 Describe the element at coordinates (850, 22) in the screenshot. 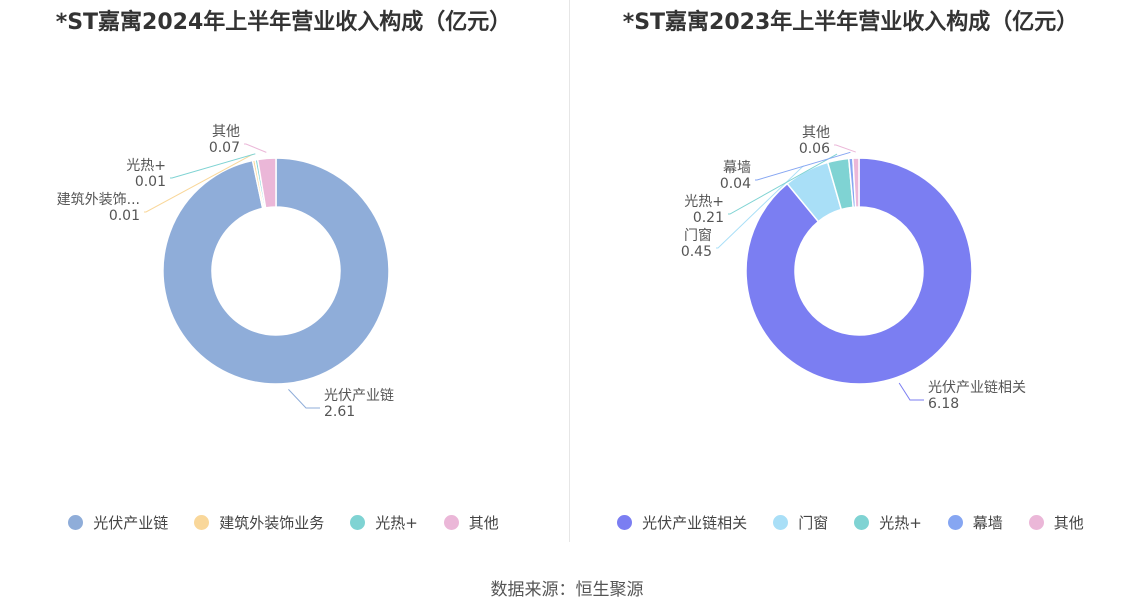

I see `chart-title-2023: *ST嘉寓2023年上半年营业收入构成（亿元）` at that location.